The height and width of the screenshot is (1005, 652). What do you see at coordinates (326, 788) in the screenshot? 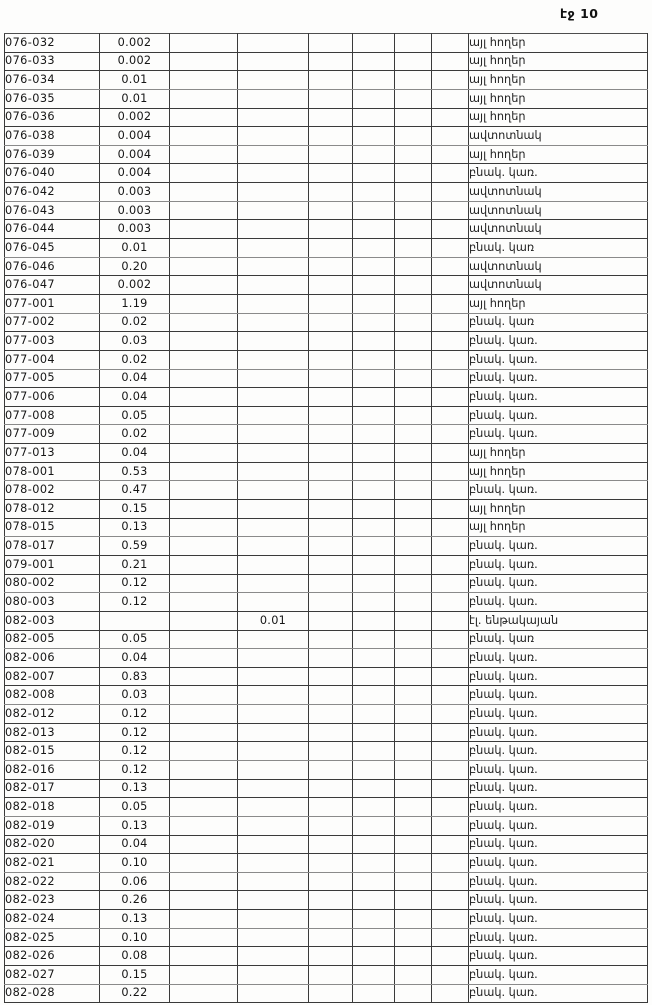
I see `table-row: 082-017 0.13 բնակ. կառ.` at bounding box center [326, 788].